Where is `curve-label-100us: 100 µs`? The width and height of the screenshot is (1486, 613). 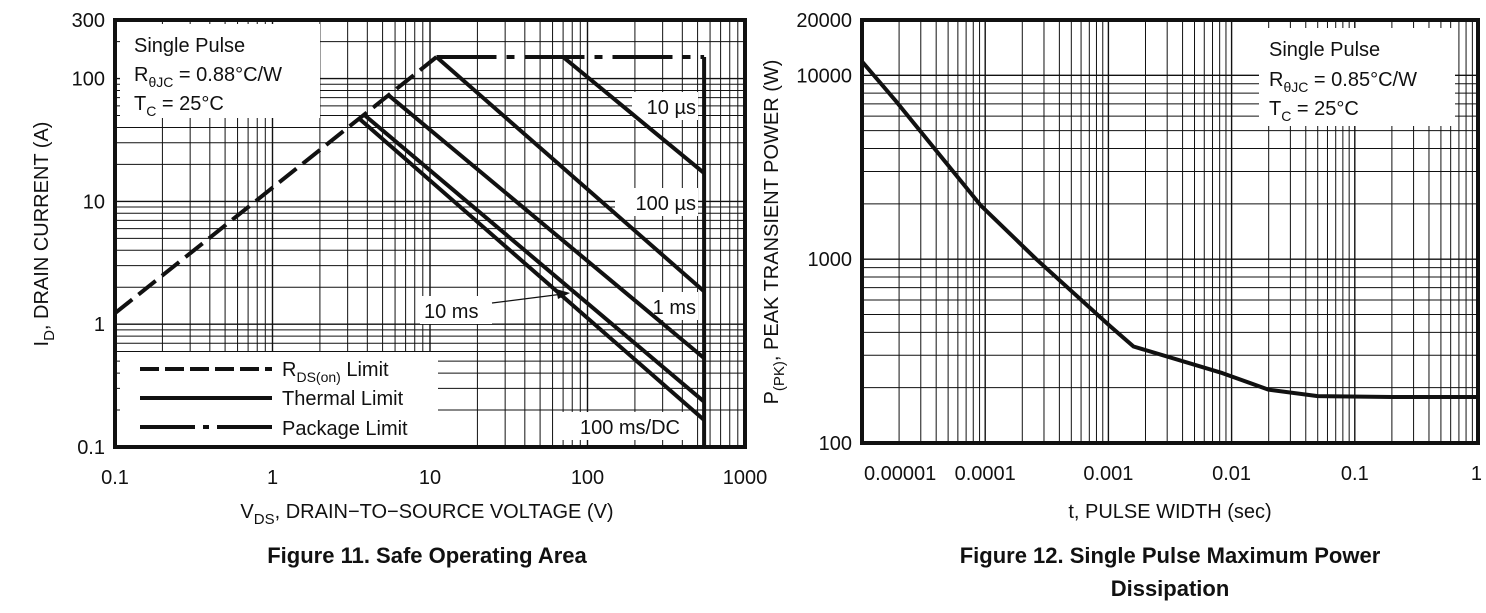 curve-label-100us: 100 µs is located at coordinates (666, 204).